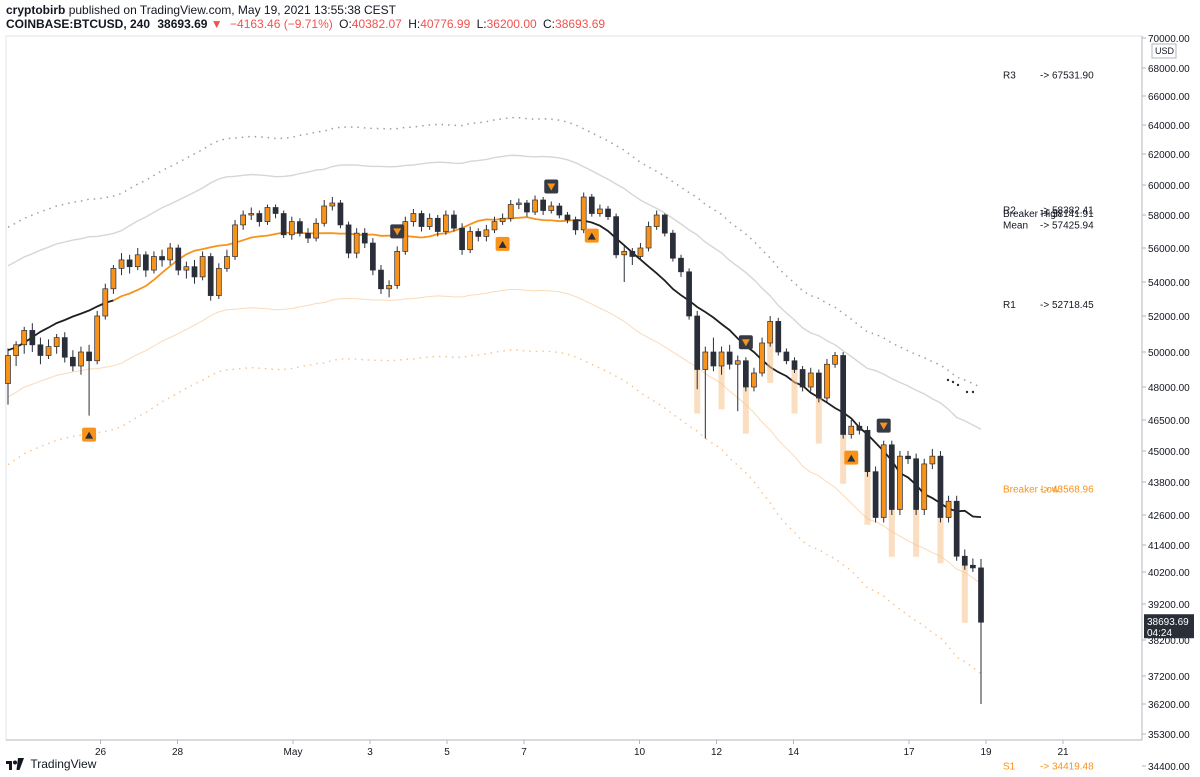  What do you see at coordinates (36, 10) in the screenshot?
I see `author-name: cryptobirb` at bounding box center [36, 10].